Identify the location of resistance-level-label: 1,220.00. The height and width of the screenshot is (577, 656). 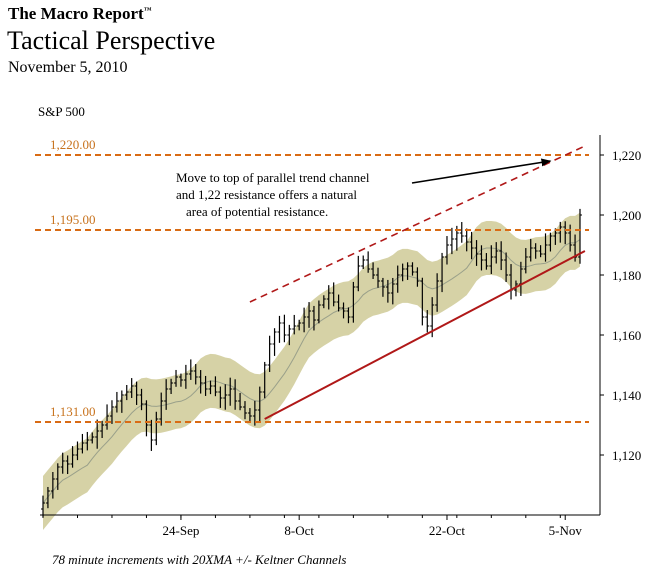
(73, 144).